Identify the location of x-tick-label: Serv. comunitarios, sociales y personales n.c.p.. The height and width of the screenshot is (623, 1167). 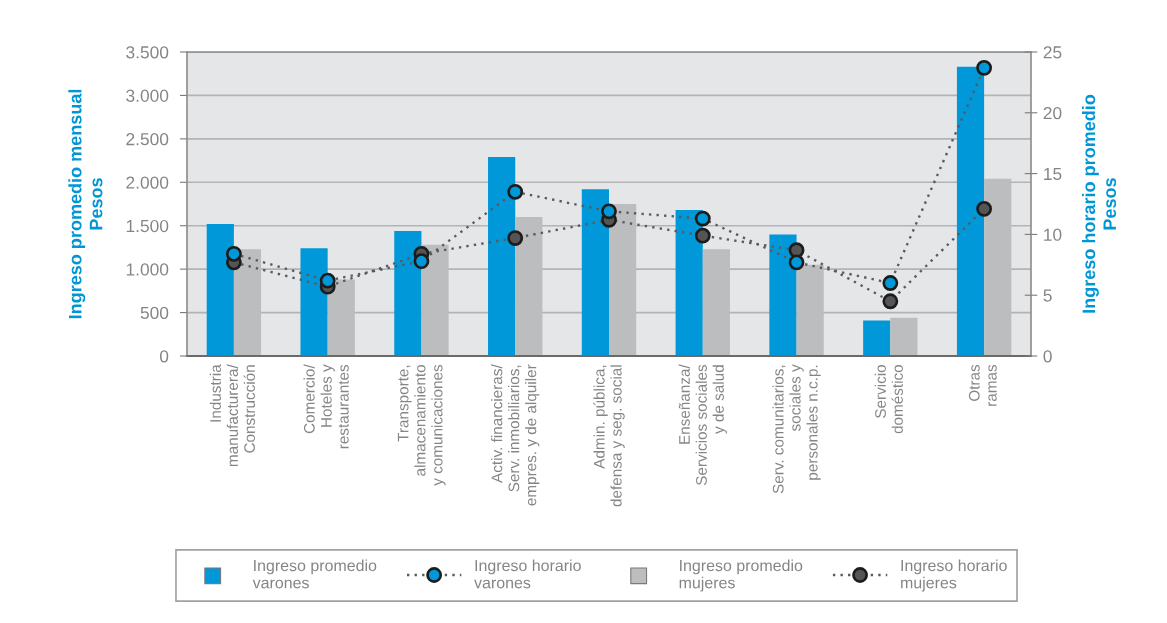
(796, 429).